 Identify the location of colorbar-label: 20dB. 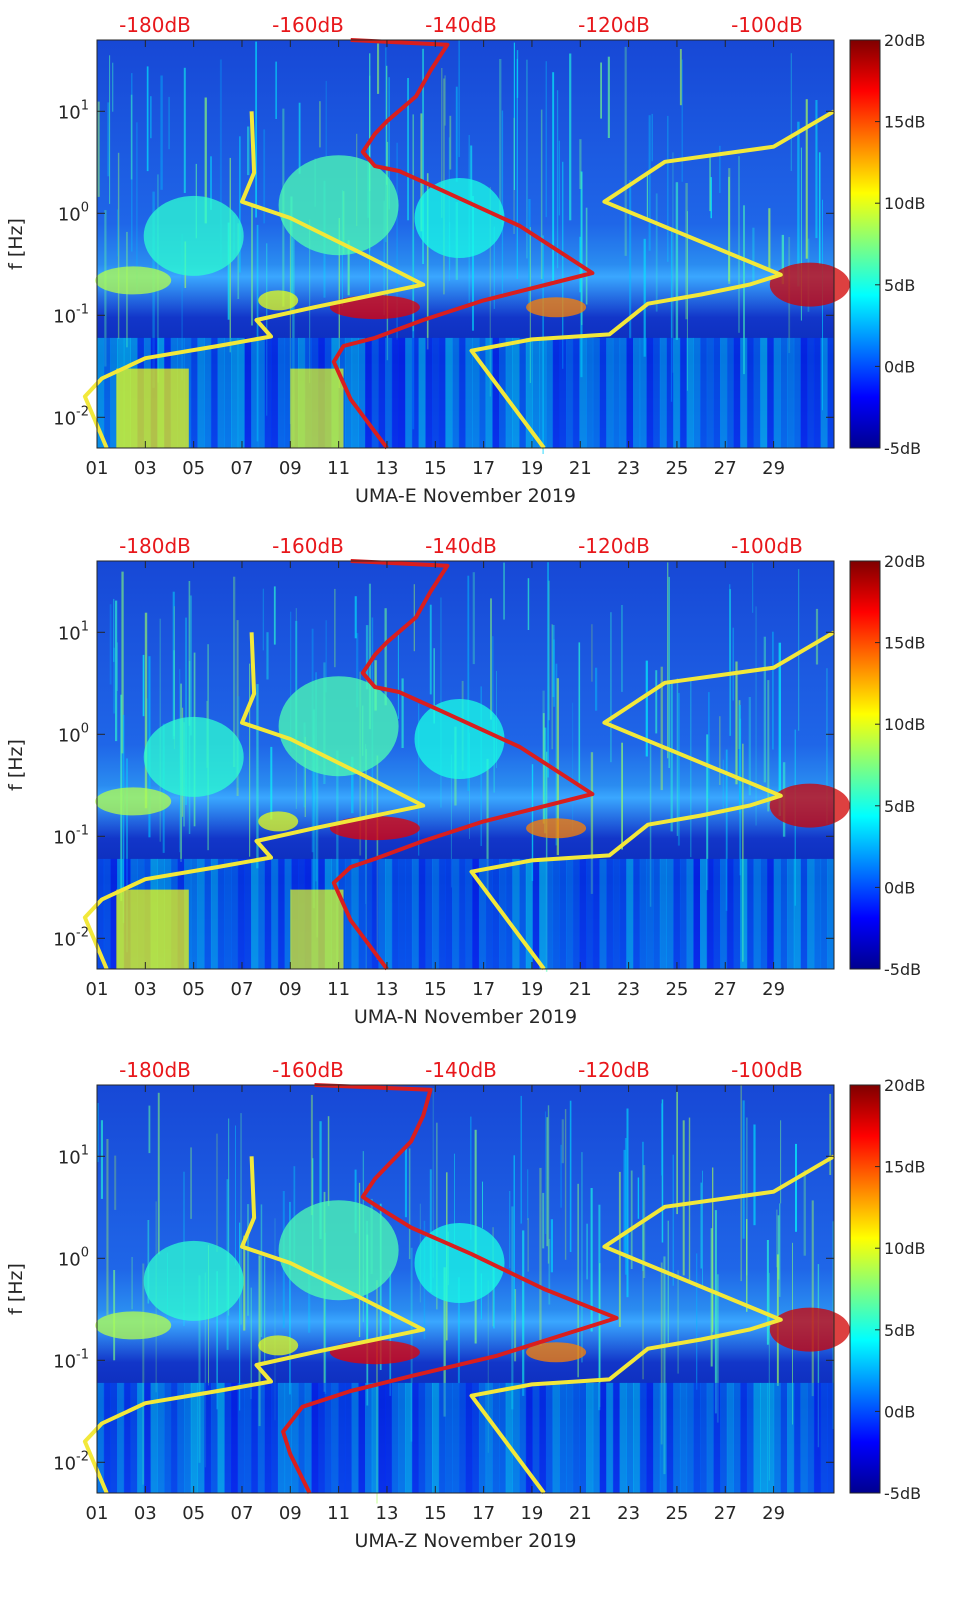
(905, 561).